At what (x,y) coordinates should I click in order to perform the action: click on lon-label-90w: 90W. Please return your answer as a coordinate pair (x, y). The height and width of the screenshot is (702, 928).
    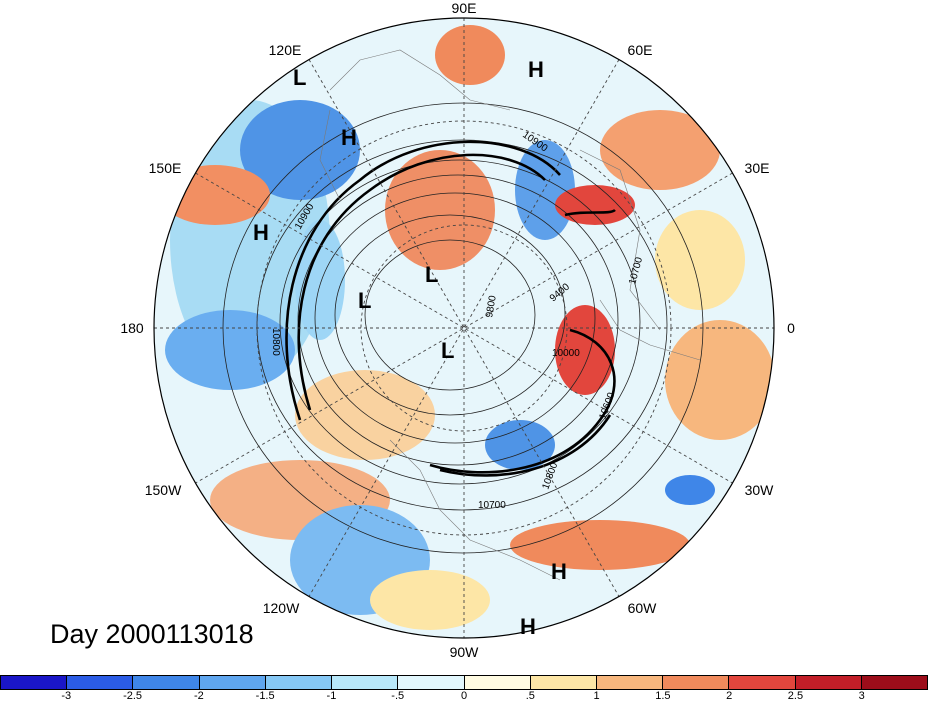
    Looking at the image, I should click on (464, 652).